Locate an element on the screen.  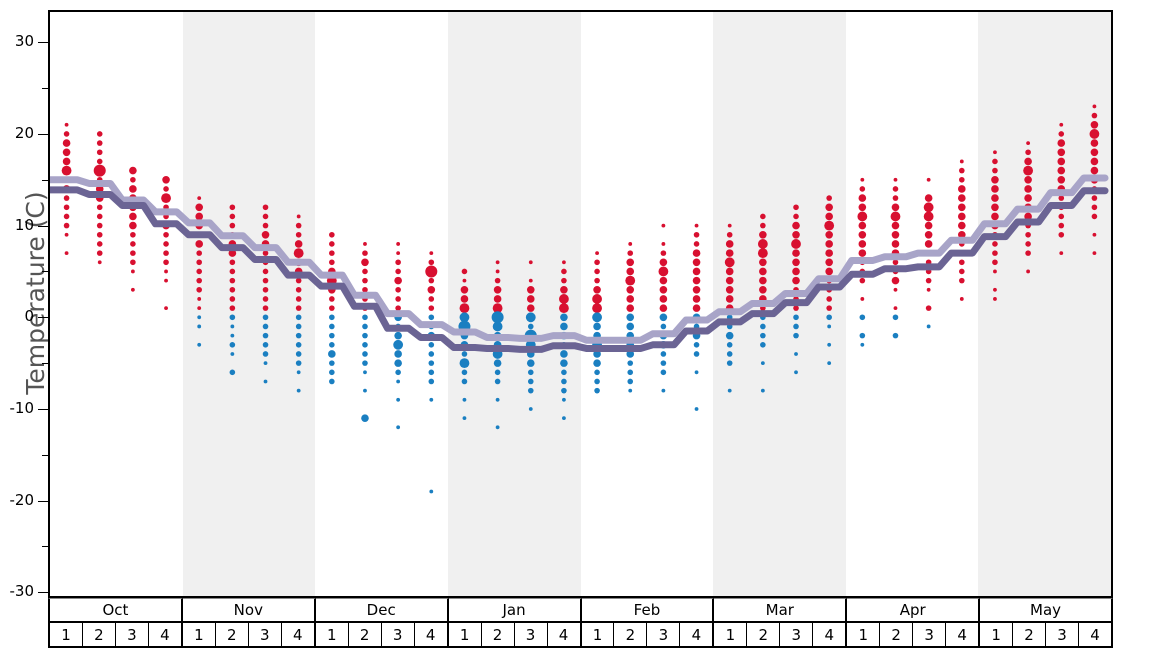
week-label-feb-3: 3 is located at coordinates (664, 635).